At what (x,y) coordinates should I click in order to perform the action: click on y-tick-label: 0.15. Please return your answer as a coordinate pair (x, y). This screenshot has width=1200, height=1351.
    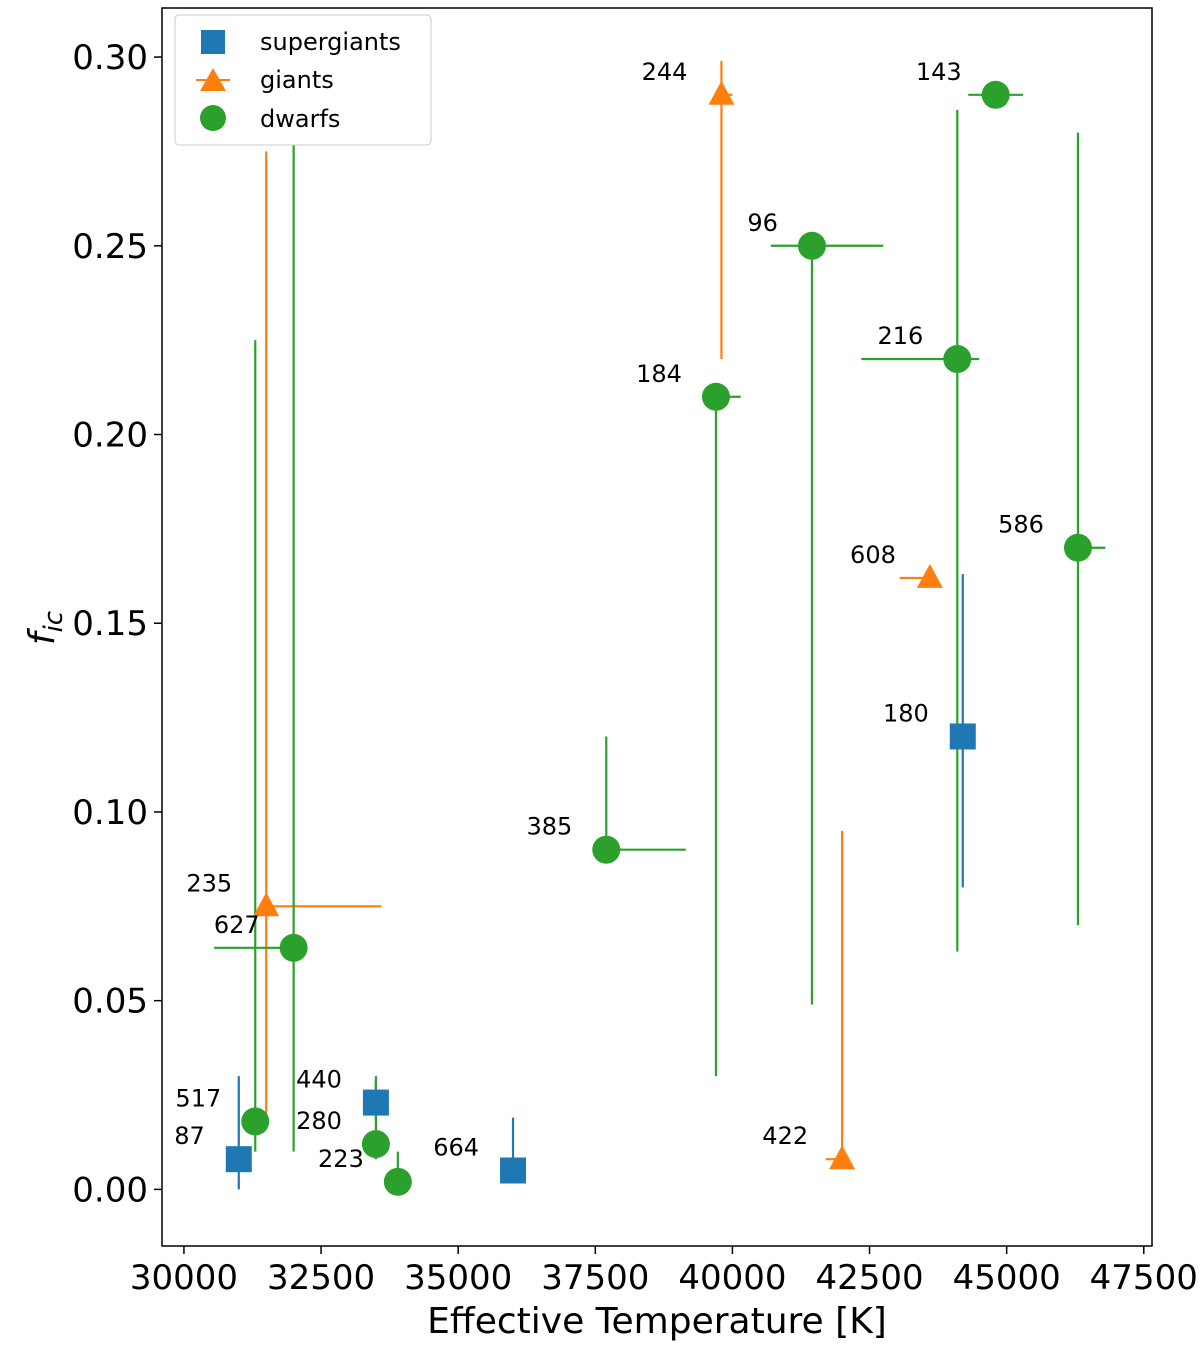
    Looking at the image, I should click on (110, 624).